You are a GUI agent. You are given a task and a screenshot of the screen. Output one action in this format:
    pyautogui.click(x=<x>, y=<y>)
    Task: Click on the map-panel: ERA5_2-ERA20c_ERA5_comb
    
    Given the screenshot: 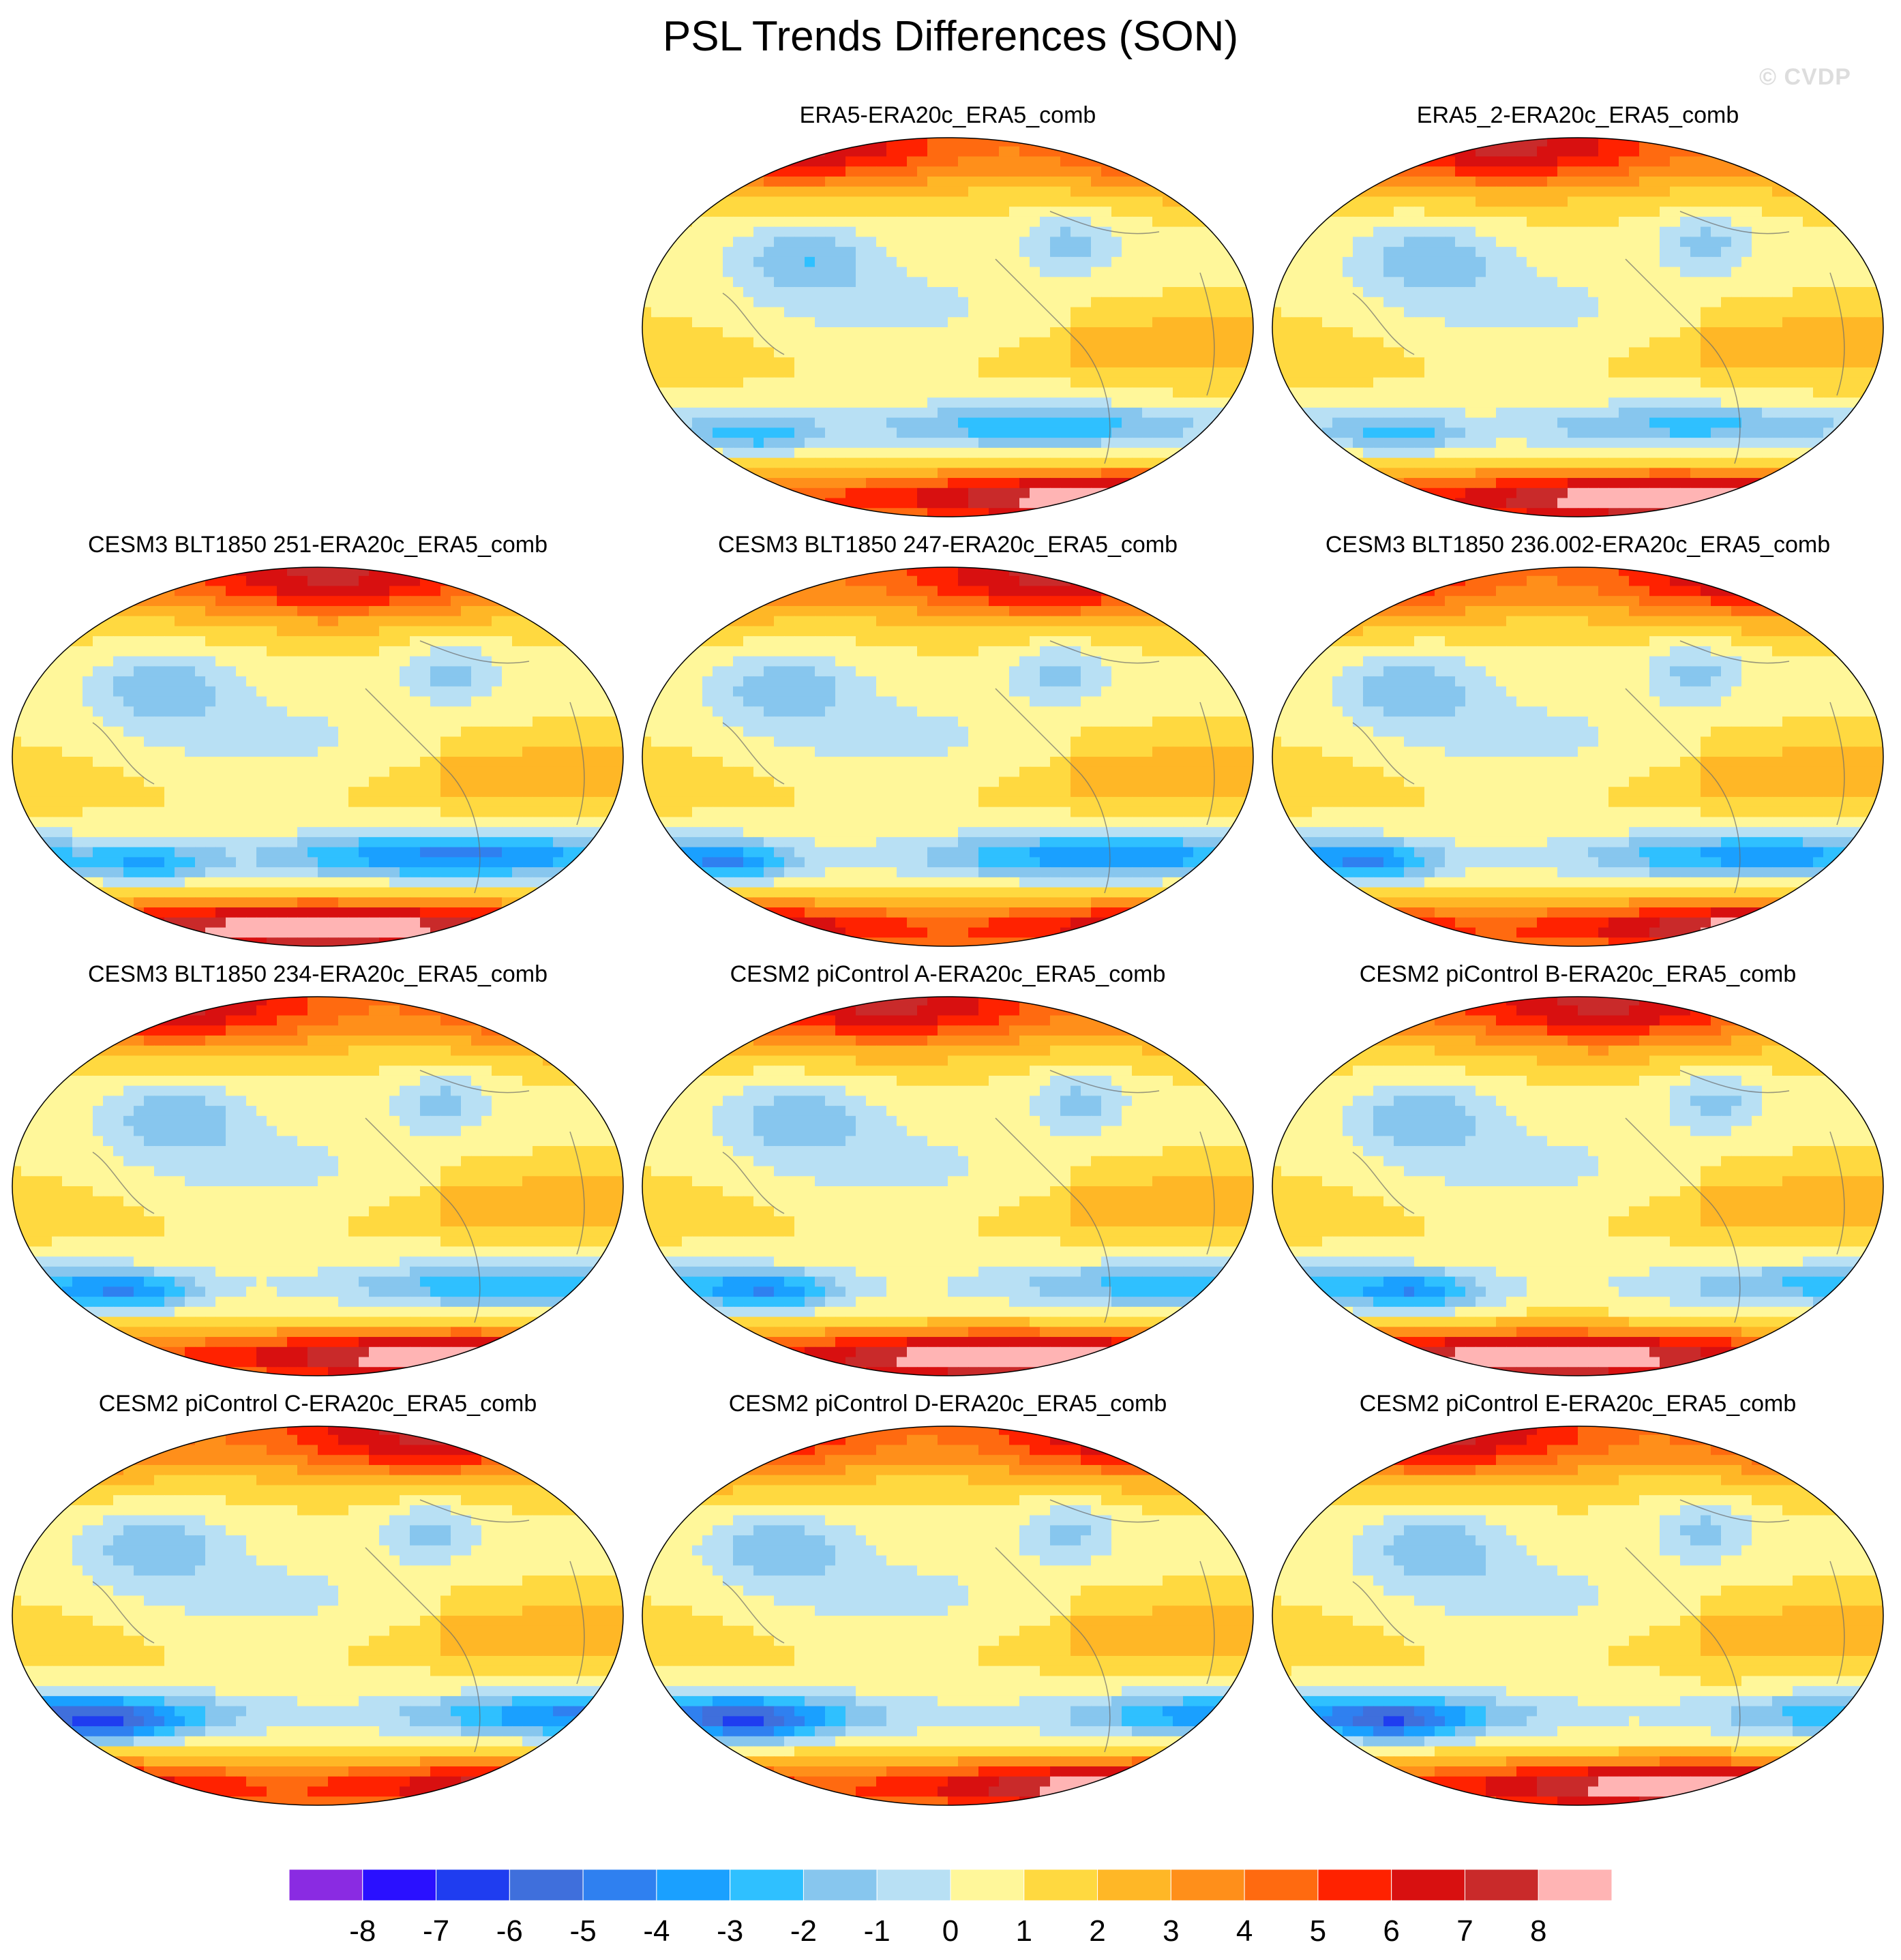 What is the action you would take?
    pyautogui.click(x=1578, y=313)
    